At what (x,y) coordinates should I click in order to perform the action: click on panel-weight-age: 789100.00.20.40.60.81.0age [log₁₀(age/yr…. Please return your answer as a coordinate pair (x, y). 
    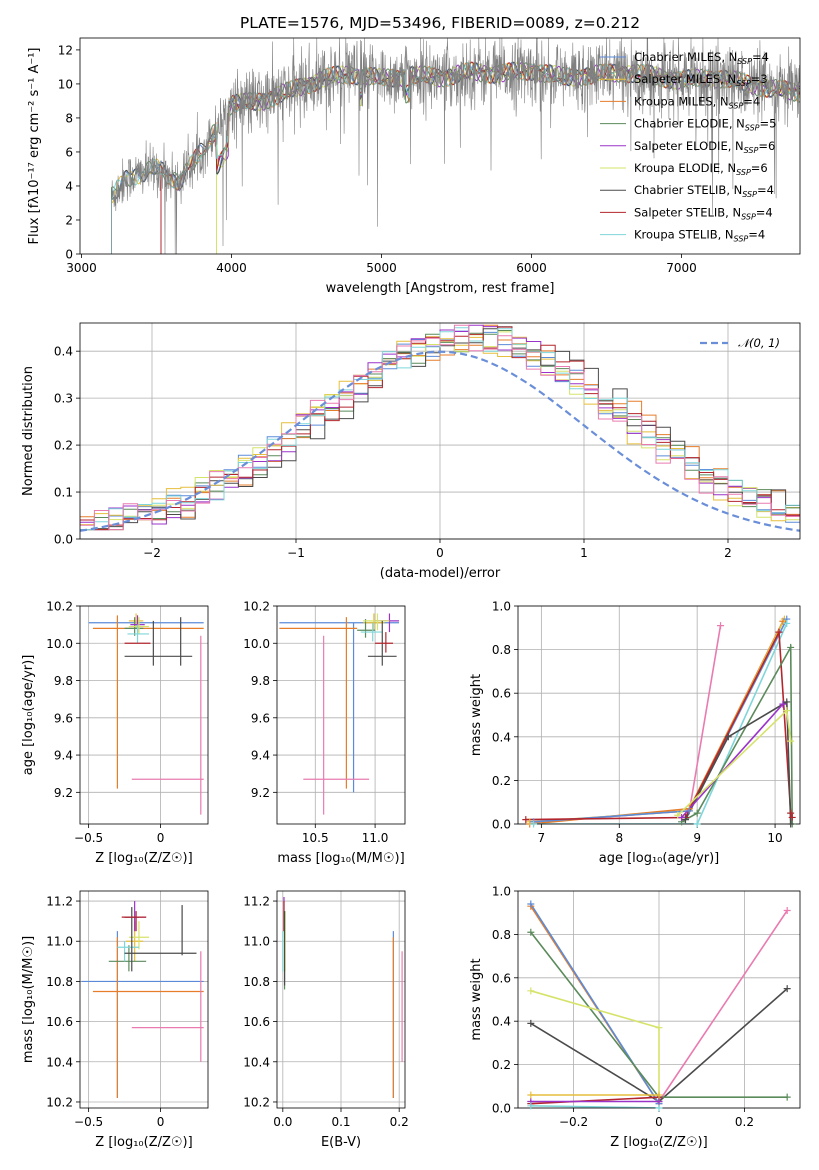
    Looking at the image, I should click on (634, 733).